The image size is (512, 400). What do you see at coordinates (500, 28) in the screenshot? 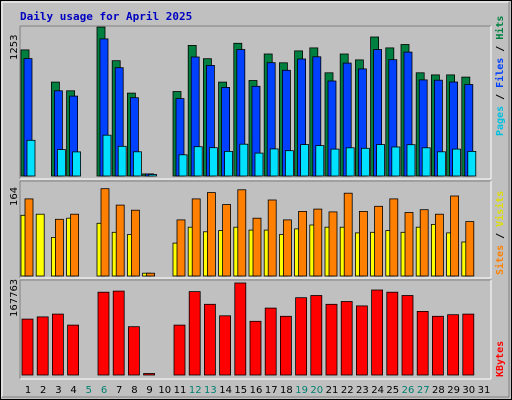
I see `legend-hits: Hits` at bounding box center [500, 28].